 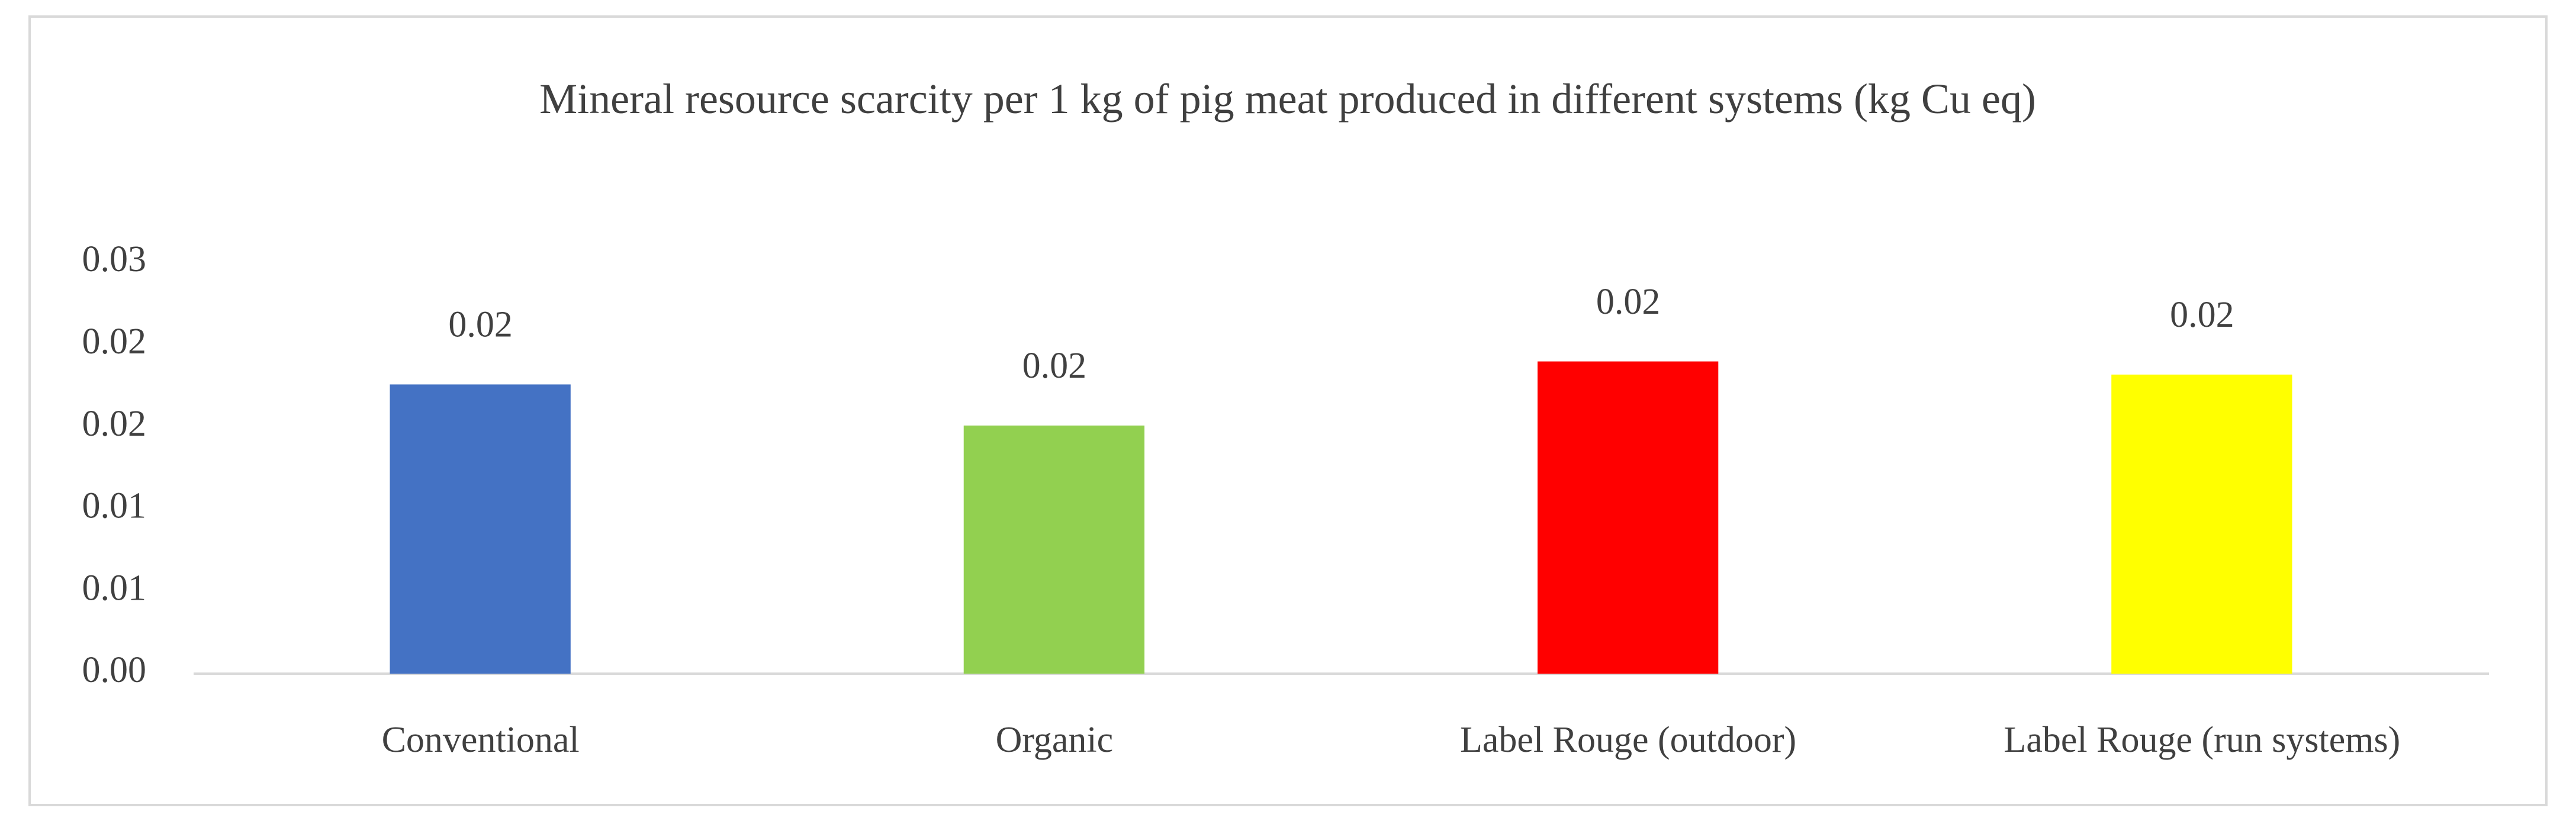 I want to click on x-tick-label: Label Rouge (run systems), so click(x=2201, y=740).